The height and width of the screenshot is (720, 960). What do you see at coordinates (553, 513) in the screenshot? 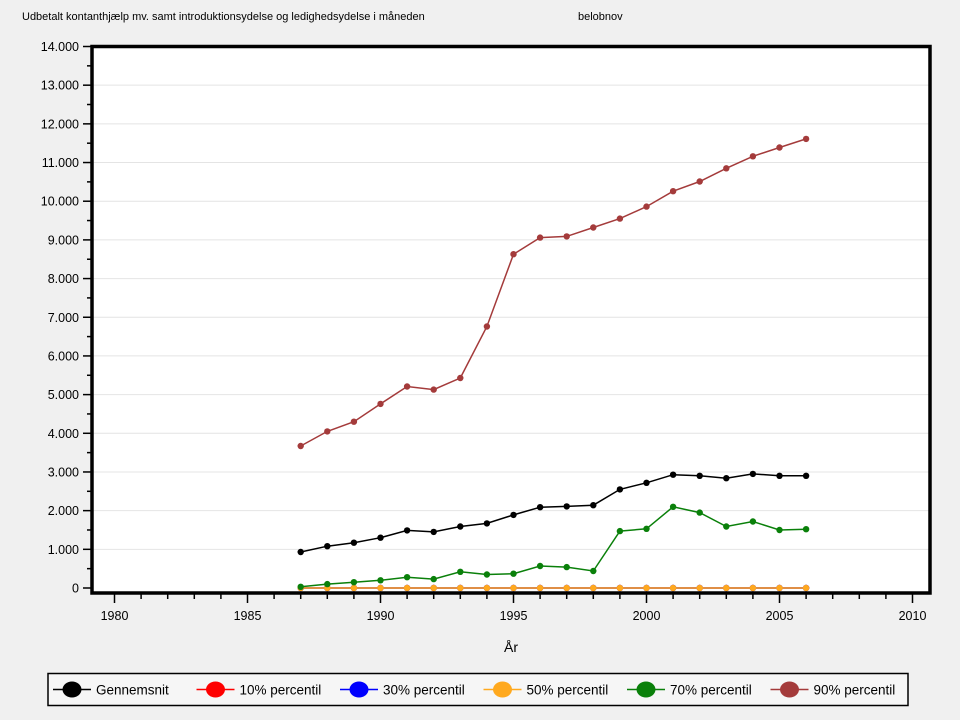
I see `series-gennemsnit` at bounding box center [553, 513].